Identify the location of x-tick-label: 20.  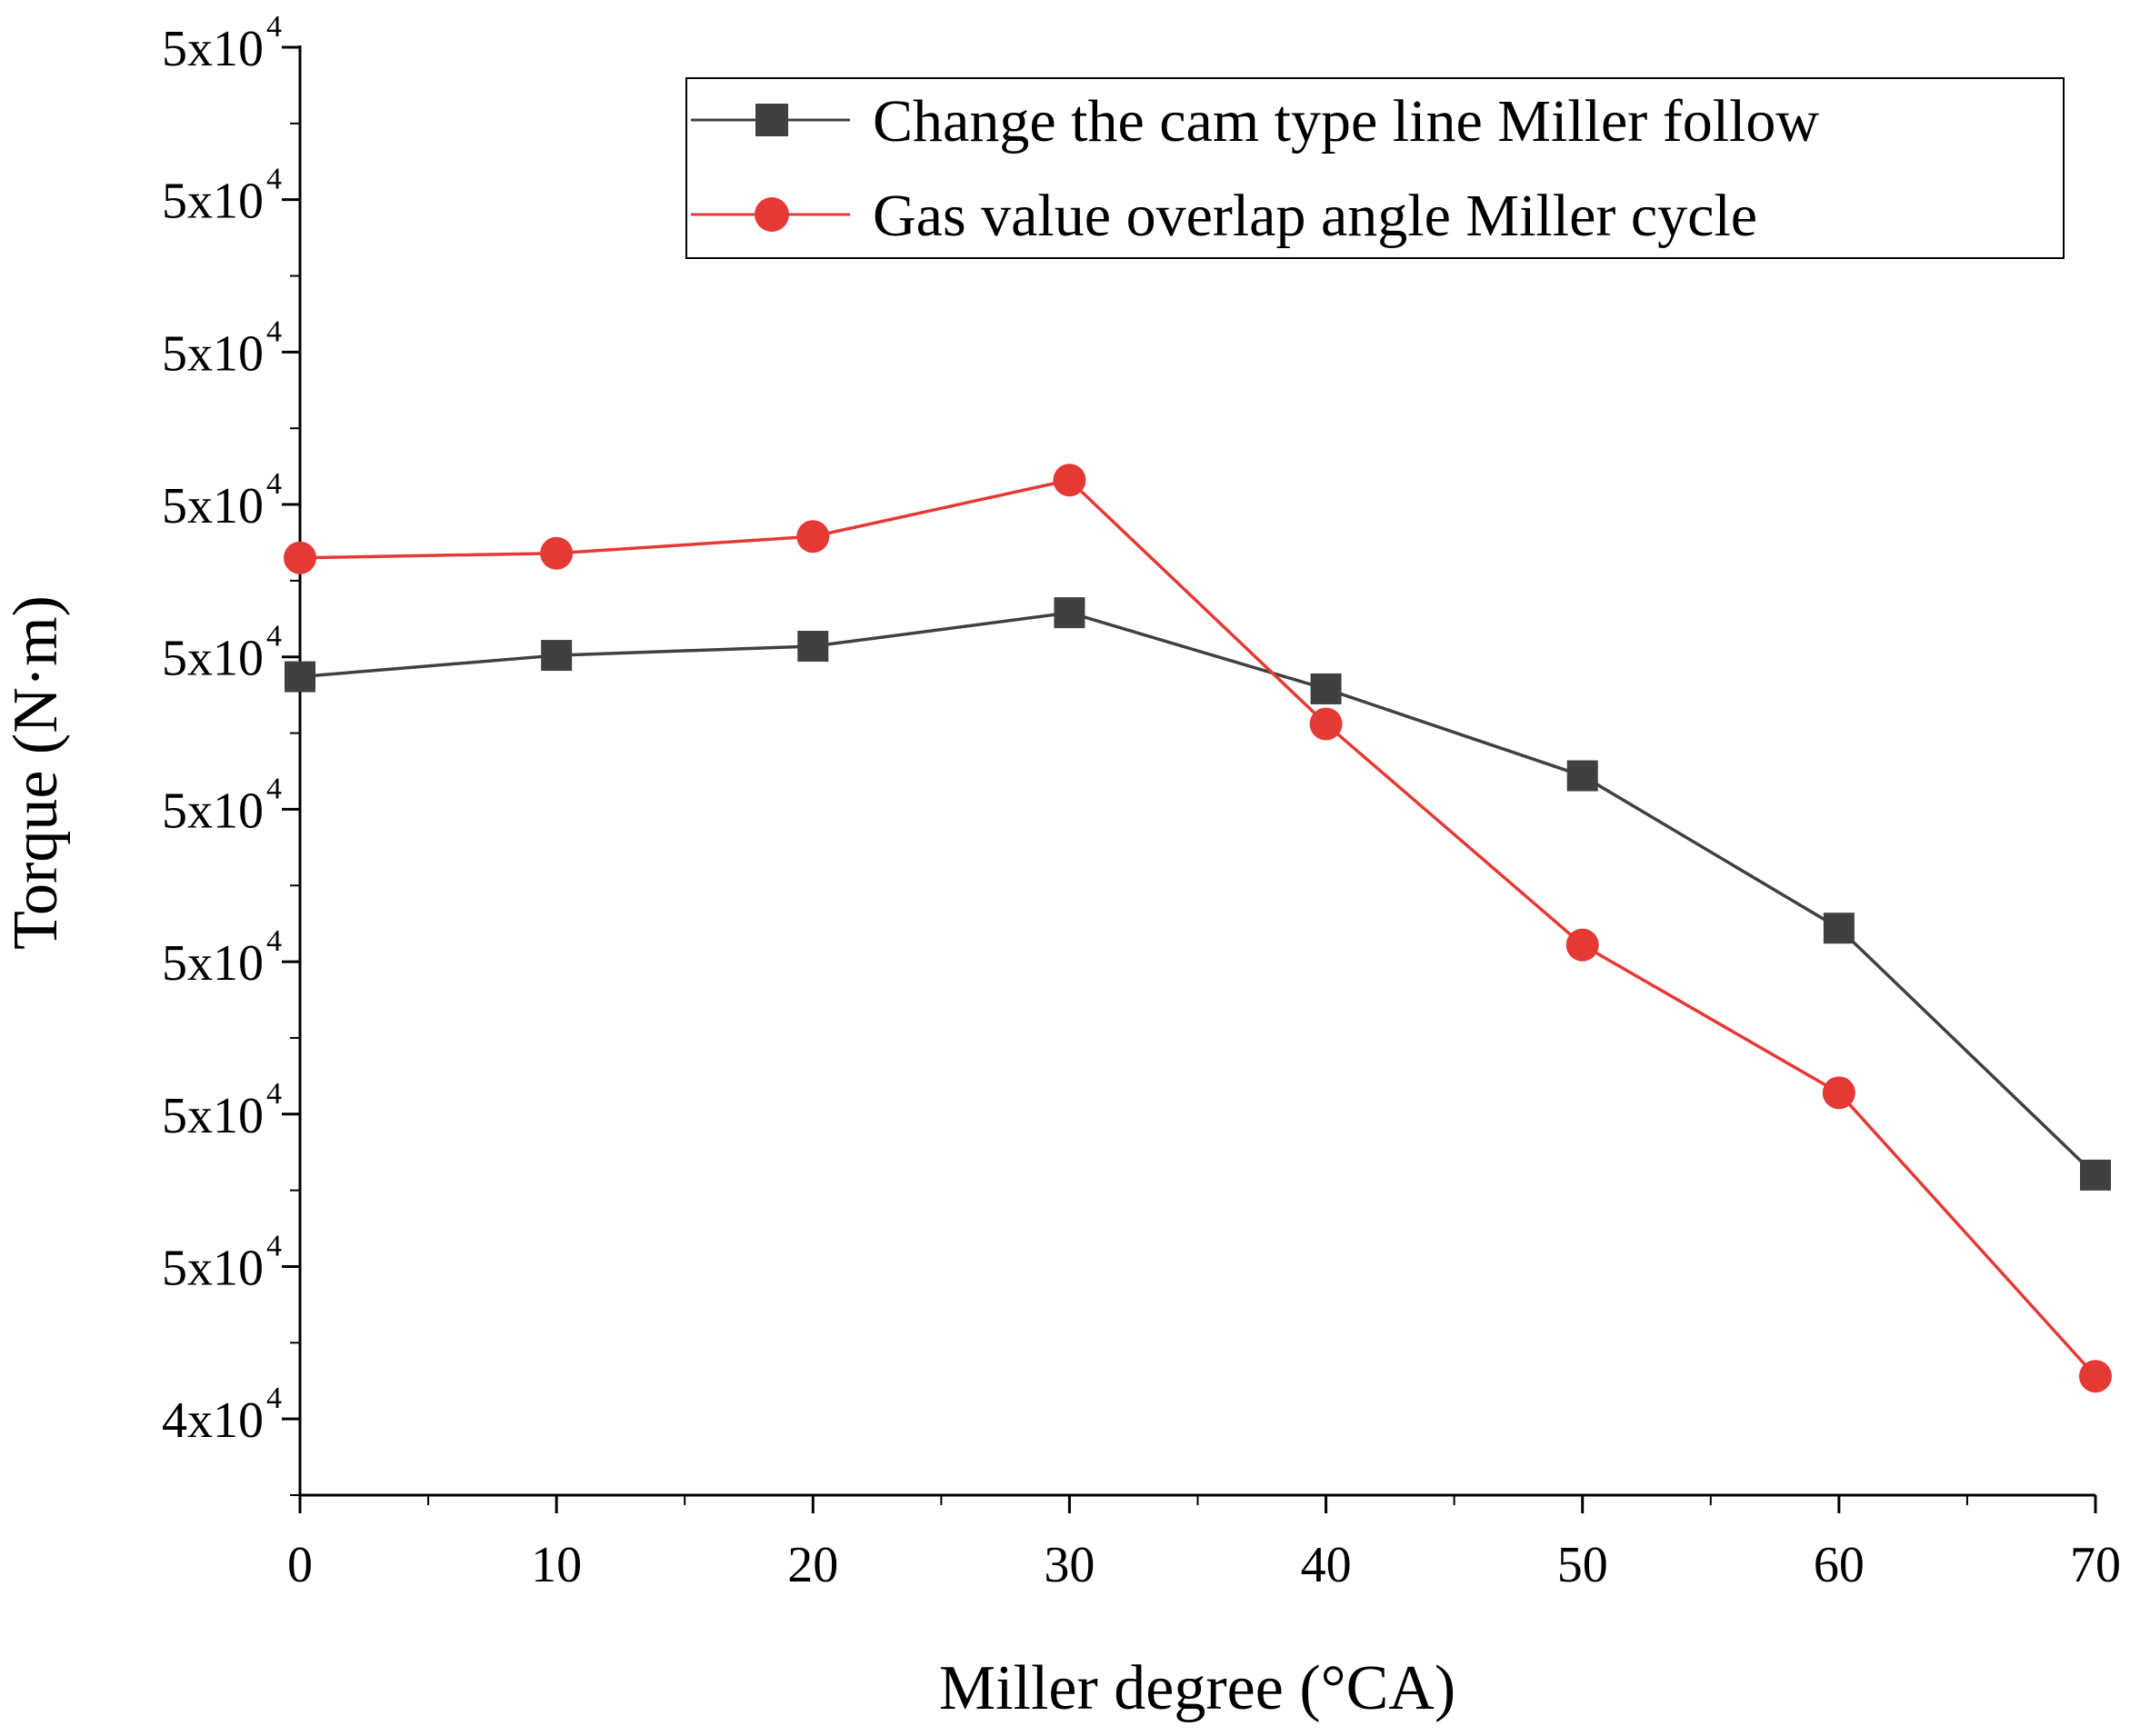
(813, 1565).